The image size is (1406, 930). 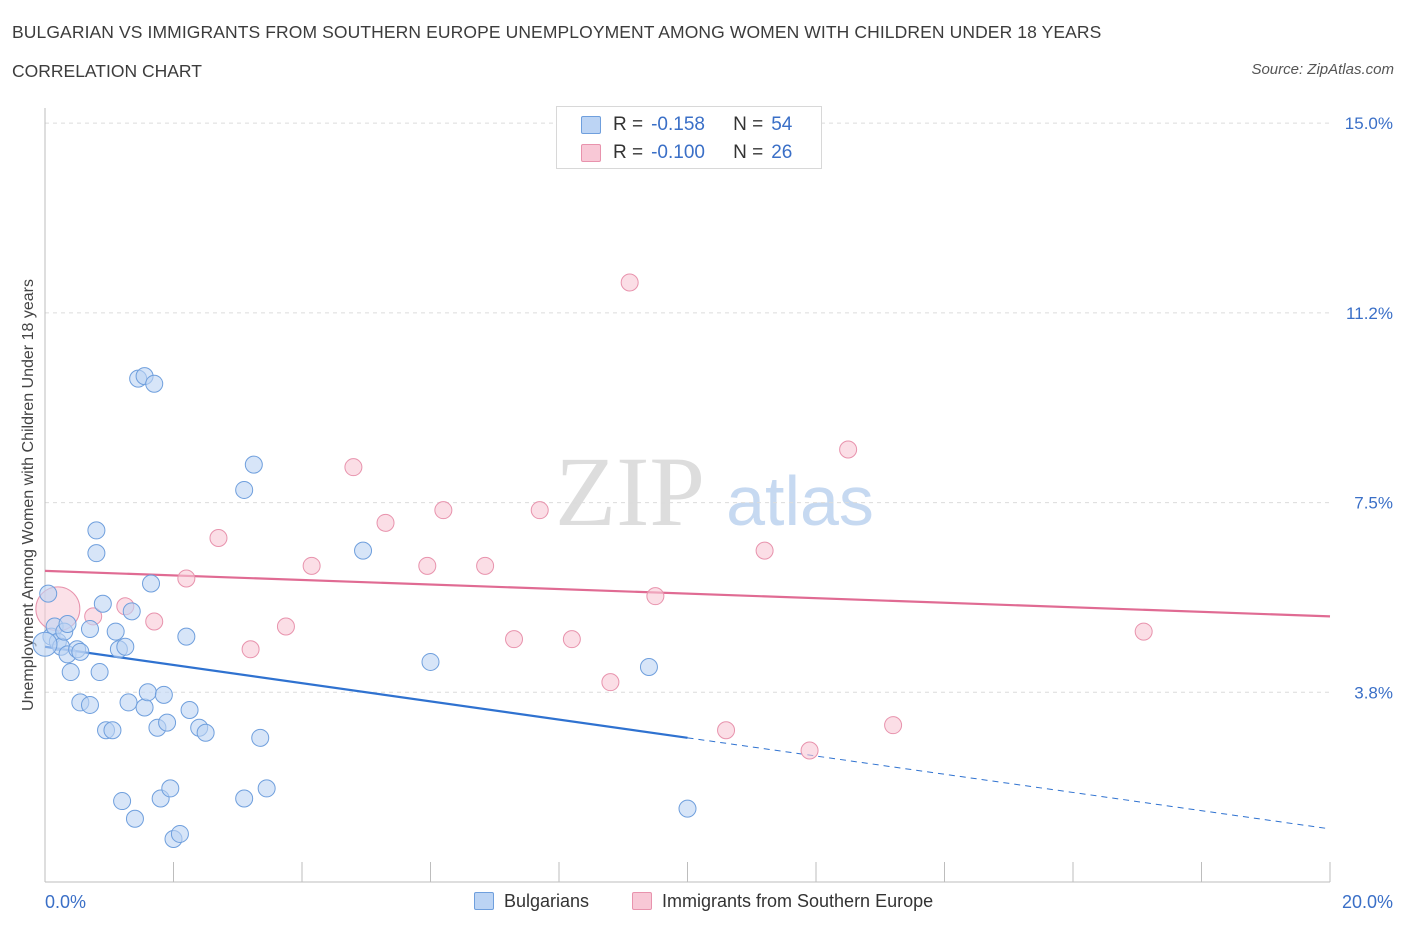 I want to click on watermark-atlas: atlas, so click(x=800, y=501).